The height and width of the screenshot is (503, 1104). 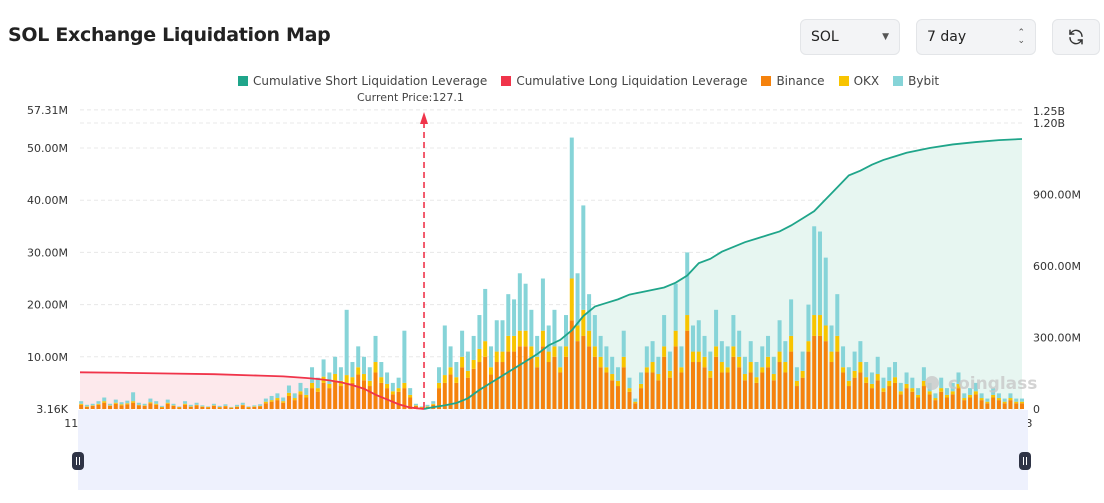 What do you see at coordinates (916, 81) in the screenshot?
I see `legend-item: Bybit` at bounding box center [916, 81].